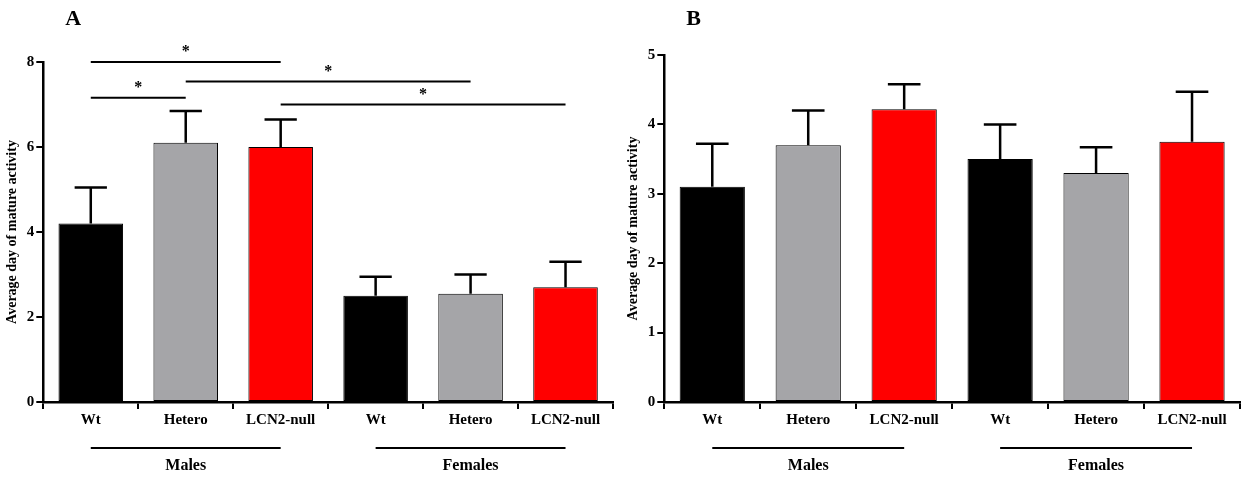 This screenshot has width=1242, height=483. Describe the element at coordinates (73, 17) in the screenshot. I see `chart-title: A` at that location.